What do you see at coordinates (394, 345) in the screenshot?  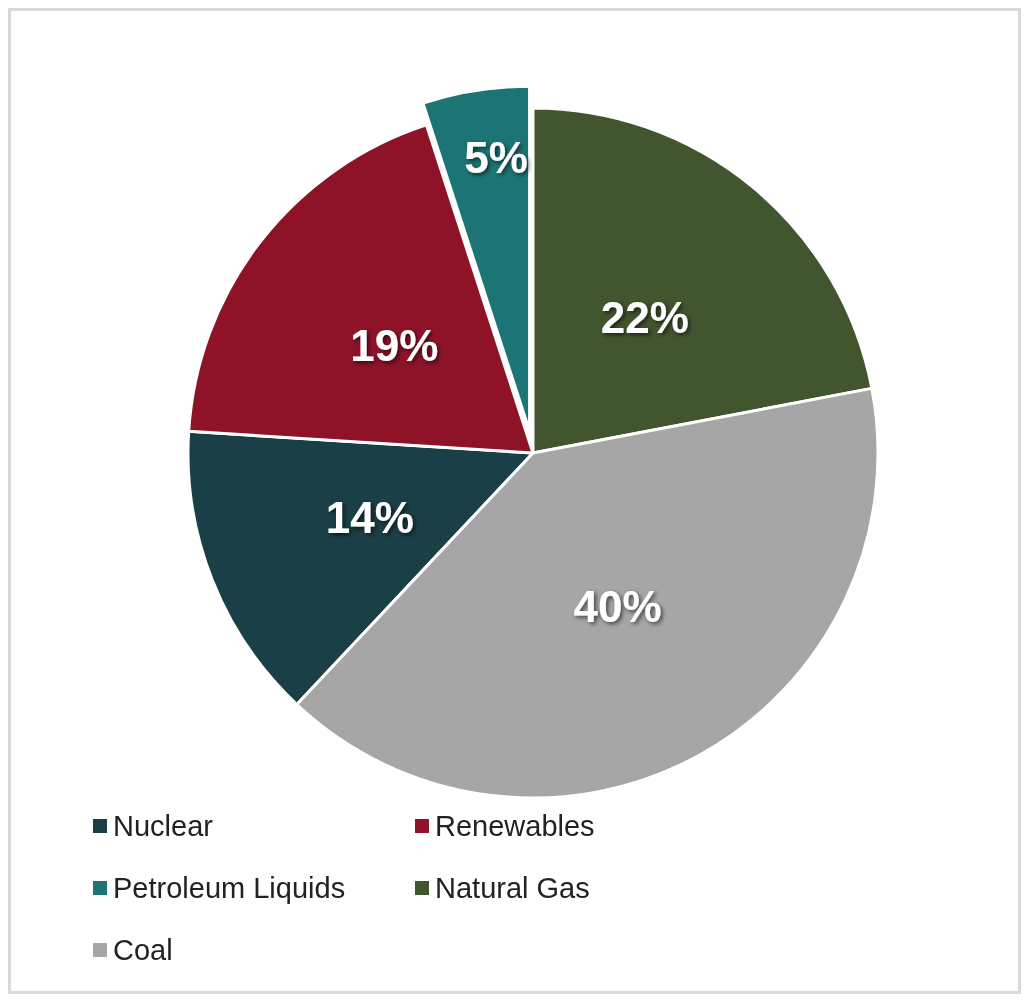 I see `data-label: 19%` at bounding box center [394, 345].